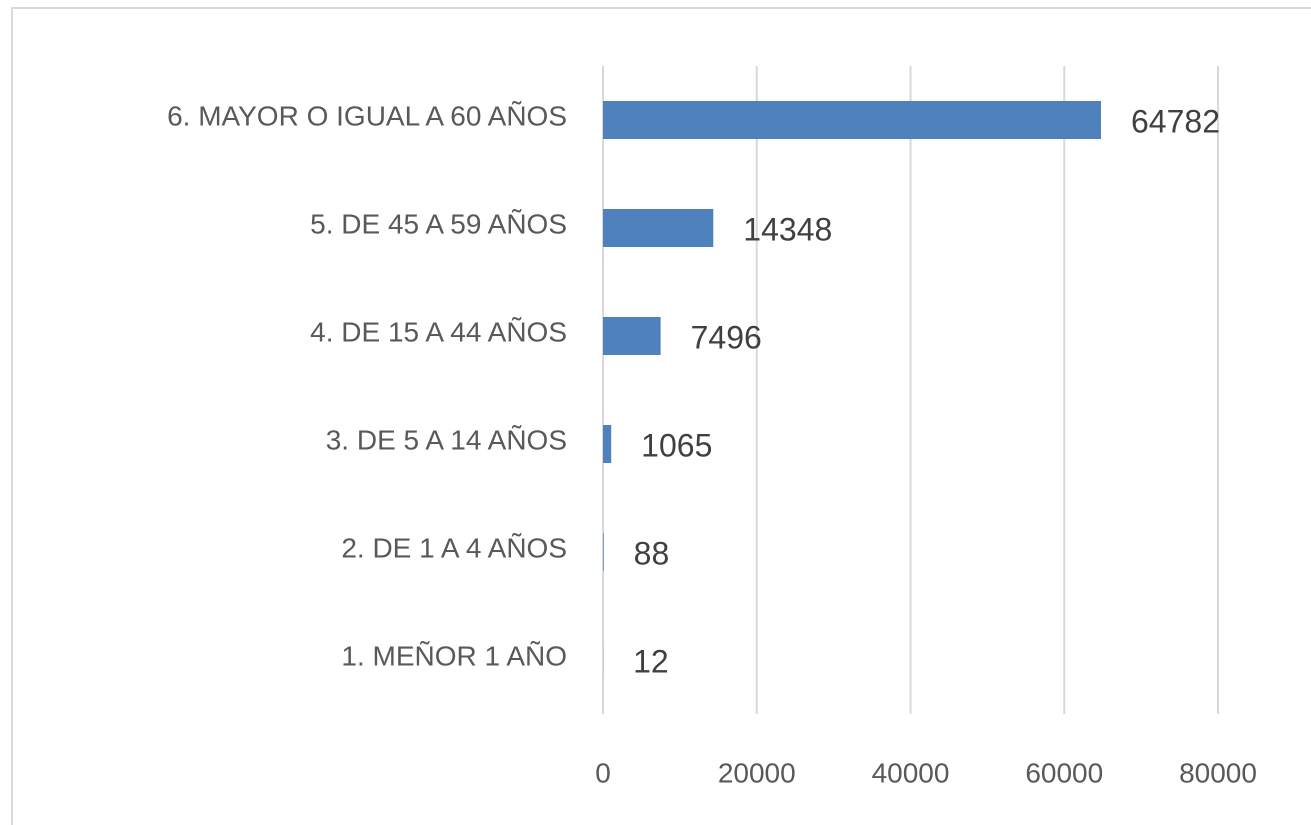 The width and height of the screenshot is (1311, 825). Describe the element at coordinates (438, 331) in the screenshot. I see `y-tick-label: 4. DE 15 A 44 AÑOS` at that location.